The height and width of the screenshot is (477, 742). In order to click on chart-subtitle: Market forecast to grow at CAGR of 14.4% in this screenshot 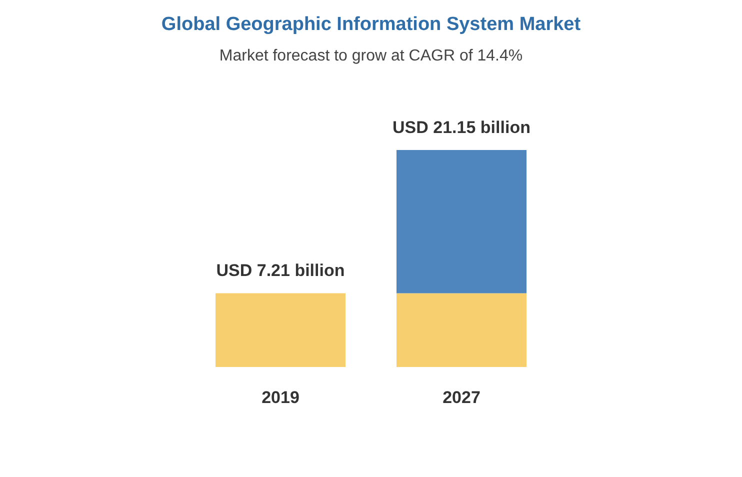, I will do `click(371, 56)`.